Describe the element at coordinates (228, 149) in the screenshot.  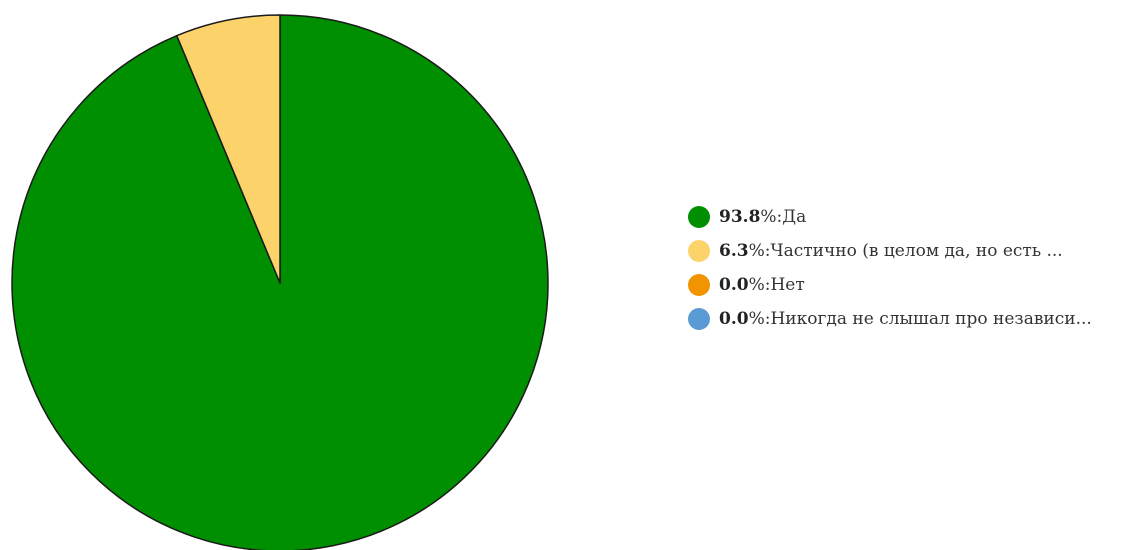
I see `pie-slice` at that location.